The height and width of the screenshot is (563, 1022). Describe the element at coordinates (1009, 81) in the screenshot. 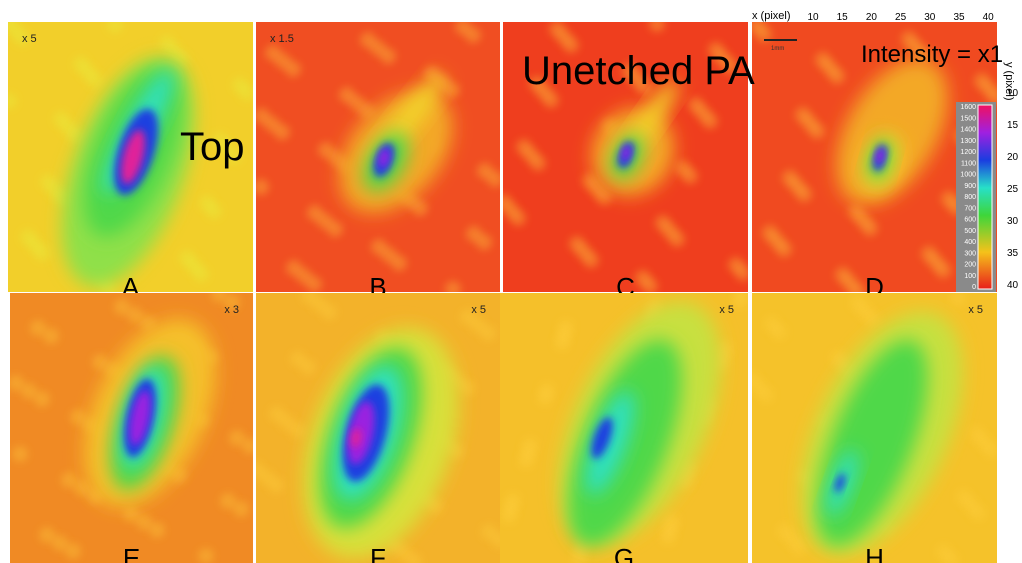

I see `y-axis-label: y (pixel)` at that location.